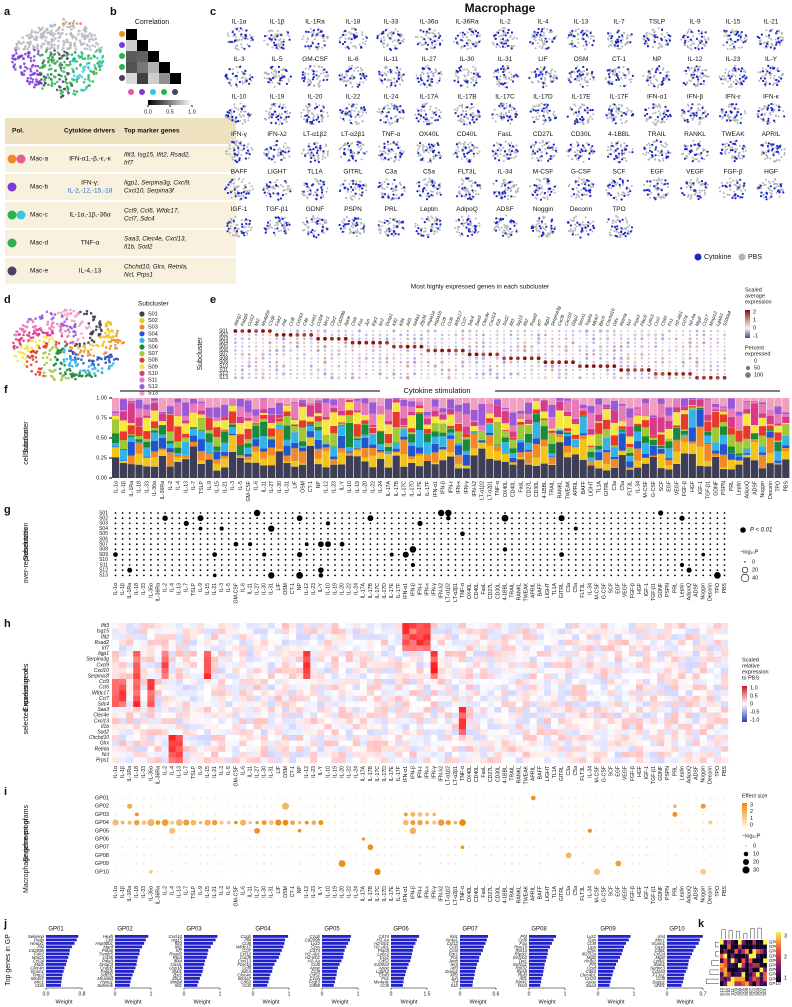 This screenshot has height=1007, width=792. I want to click on panel-title: CD40L, so click(467, 134).